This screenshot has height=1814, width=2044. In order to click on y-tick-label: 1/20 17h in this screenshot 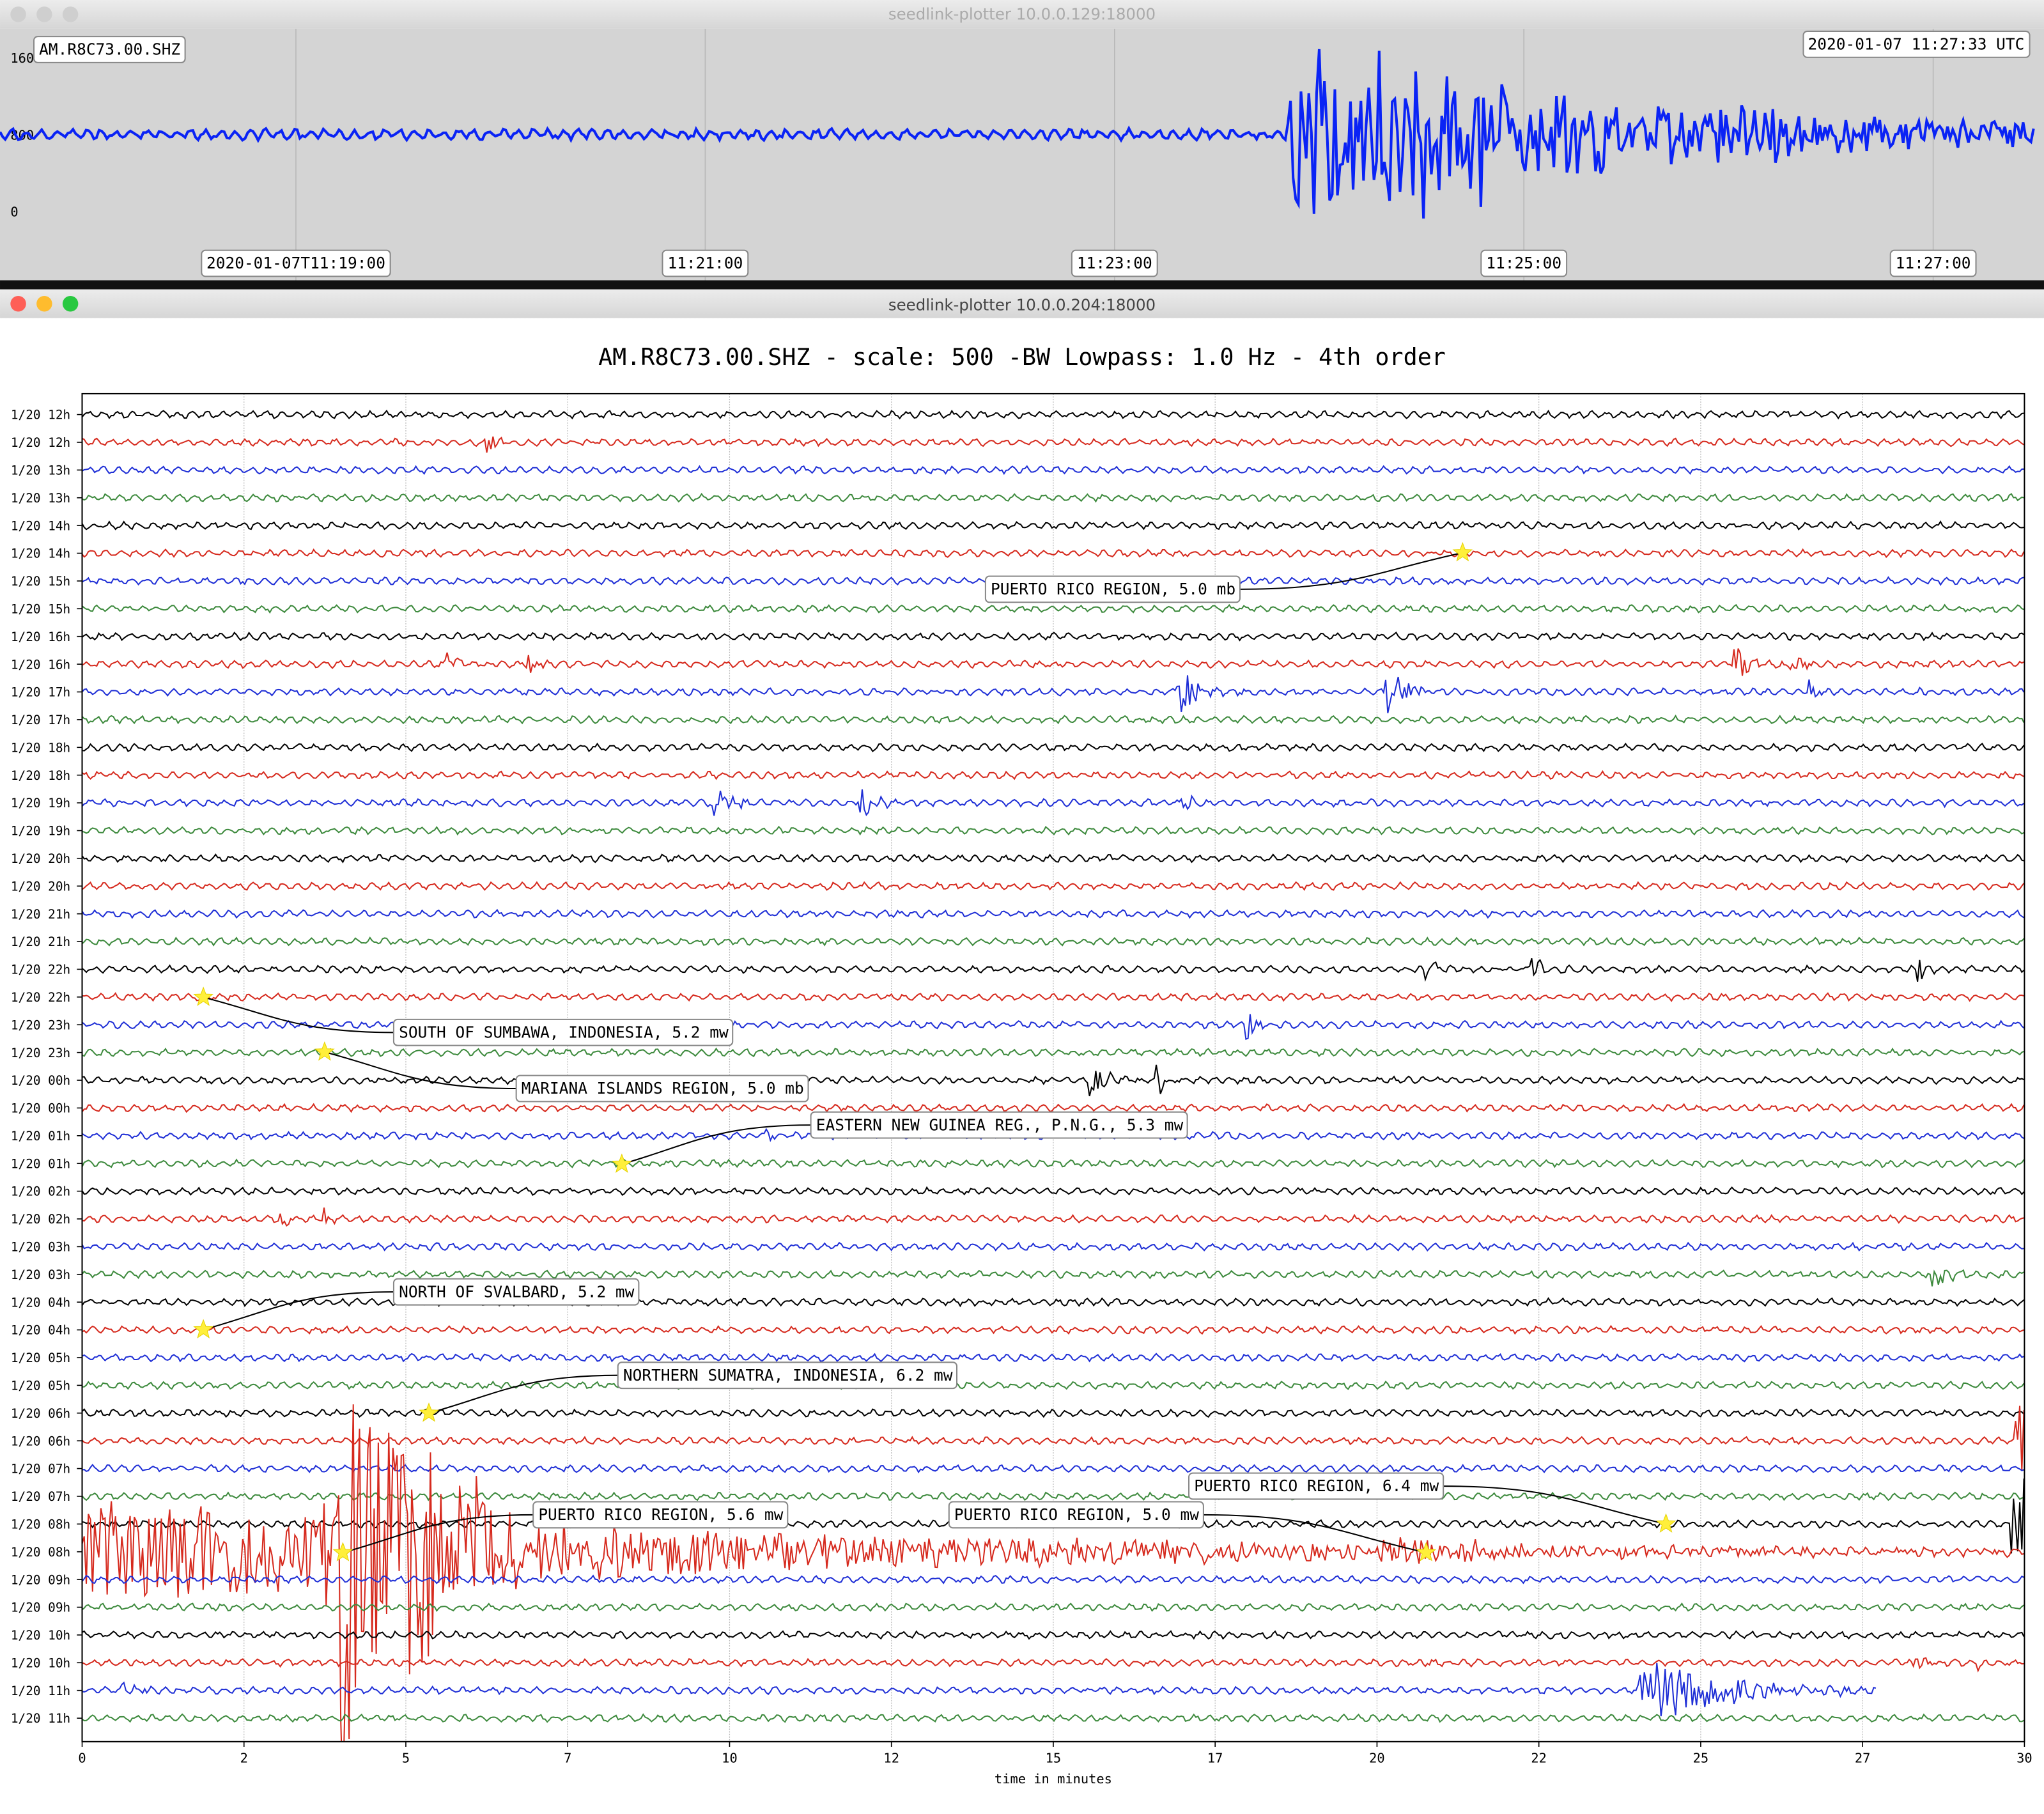, I will do `click(40, 720)`.